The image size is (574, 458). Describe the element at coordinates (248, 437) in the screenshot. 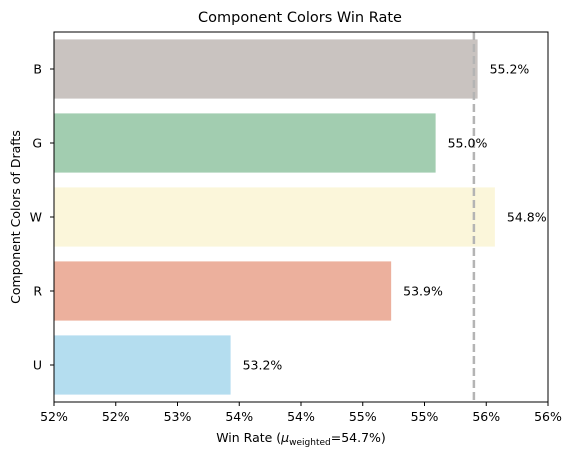

I see `x-axis-label-prefix: Win Rate (` at that location.